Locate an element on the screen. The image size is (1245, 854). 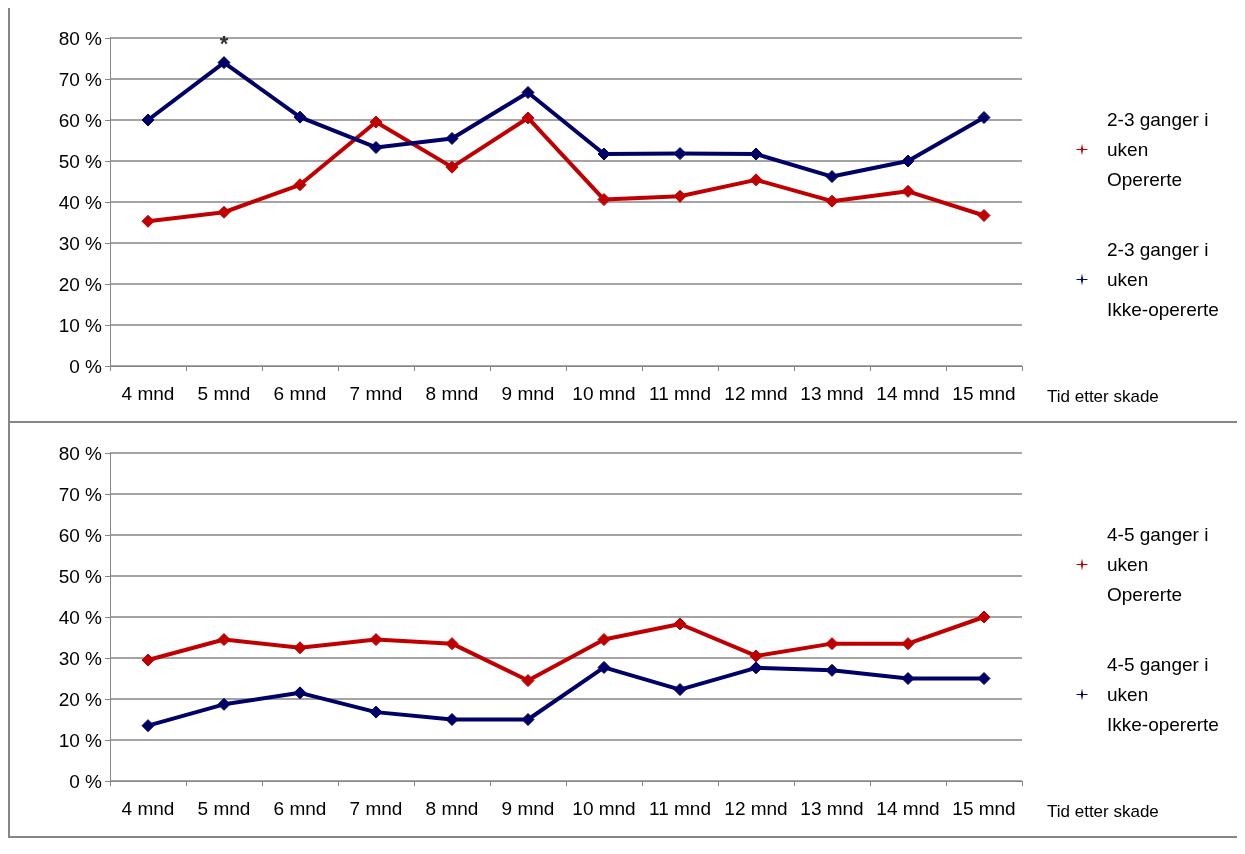
legend-label: 2-3 ganger i uken Ikke-opererte is located at coordinates (1163, 279).